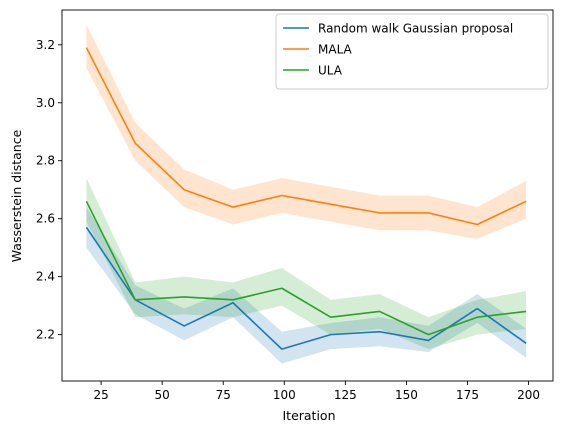 Image resolution: width=567 pixels, height=432 pixels. Describe the element at coordinates (45, 161) in the screenshot. I see `y-tick-label: 2.8` at that location.